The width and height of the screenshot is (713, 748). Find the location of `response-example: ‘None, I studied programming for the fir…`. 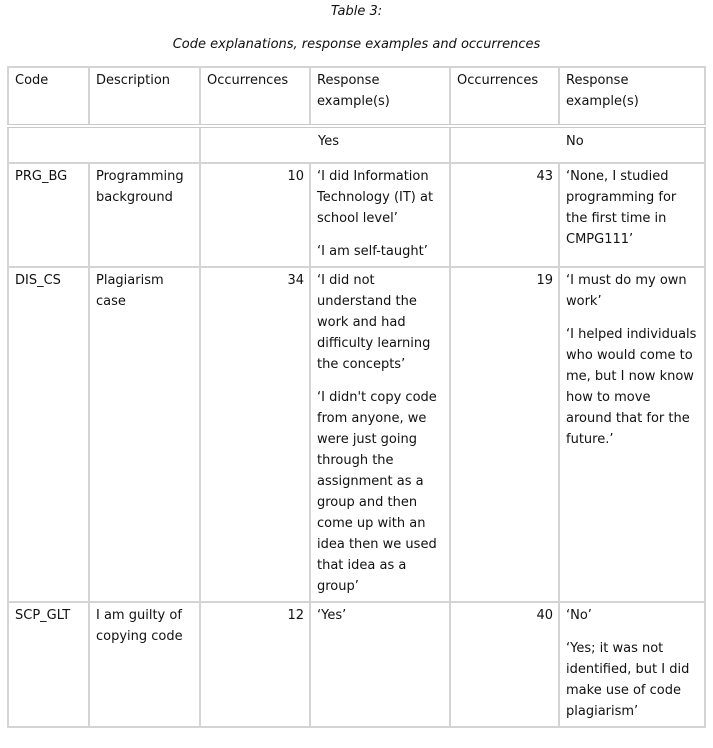

response-example: ‘None, I studied programming for the fir… is located at coordinates (621, 208).